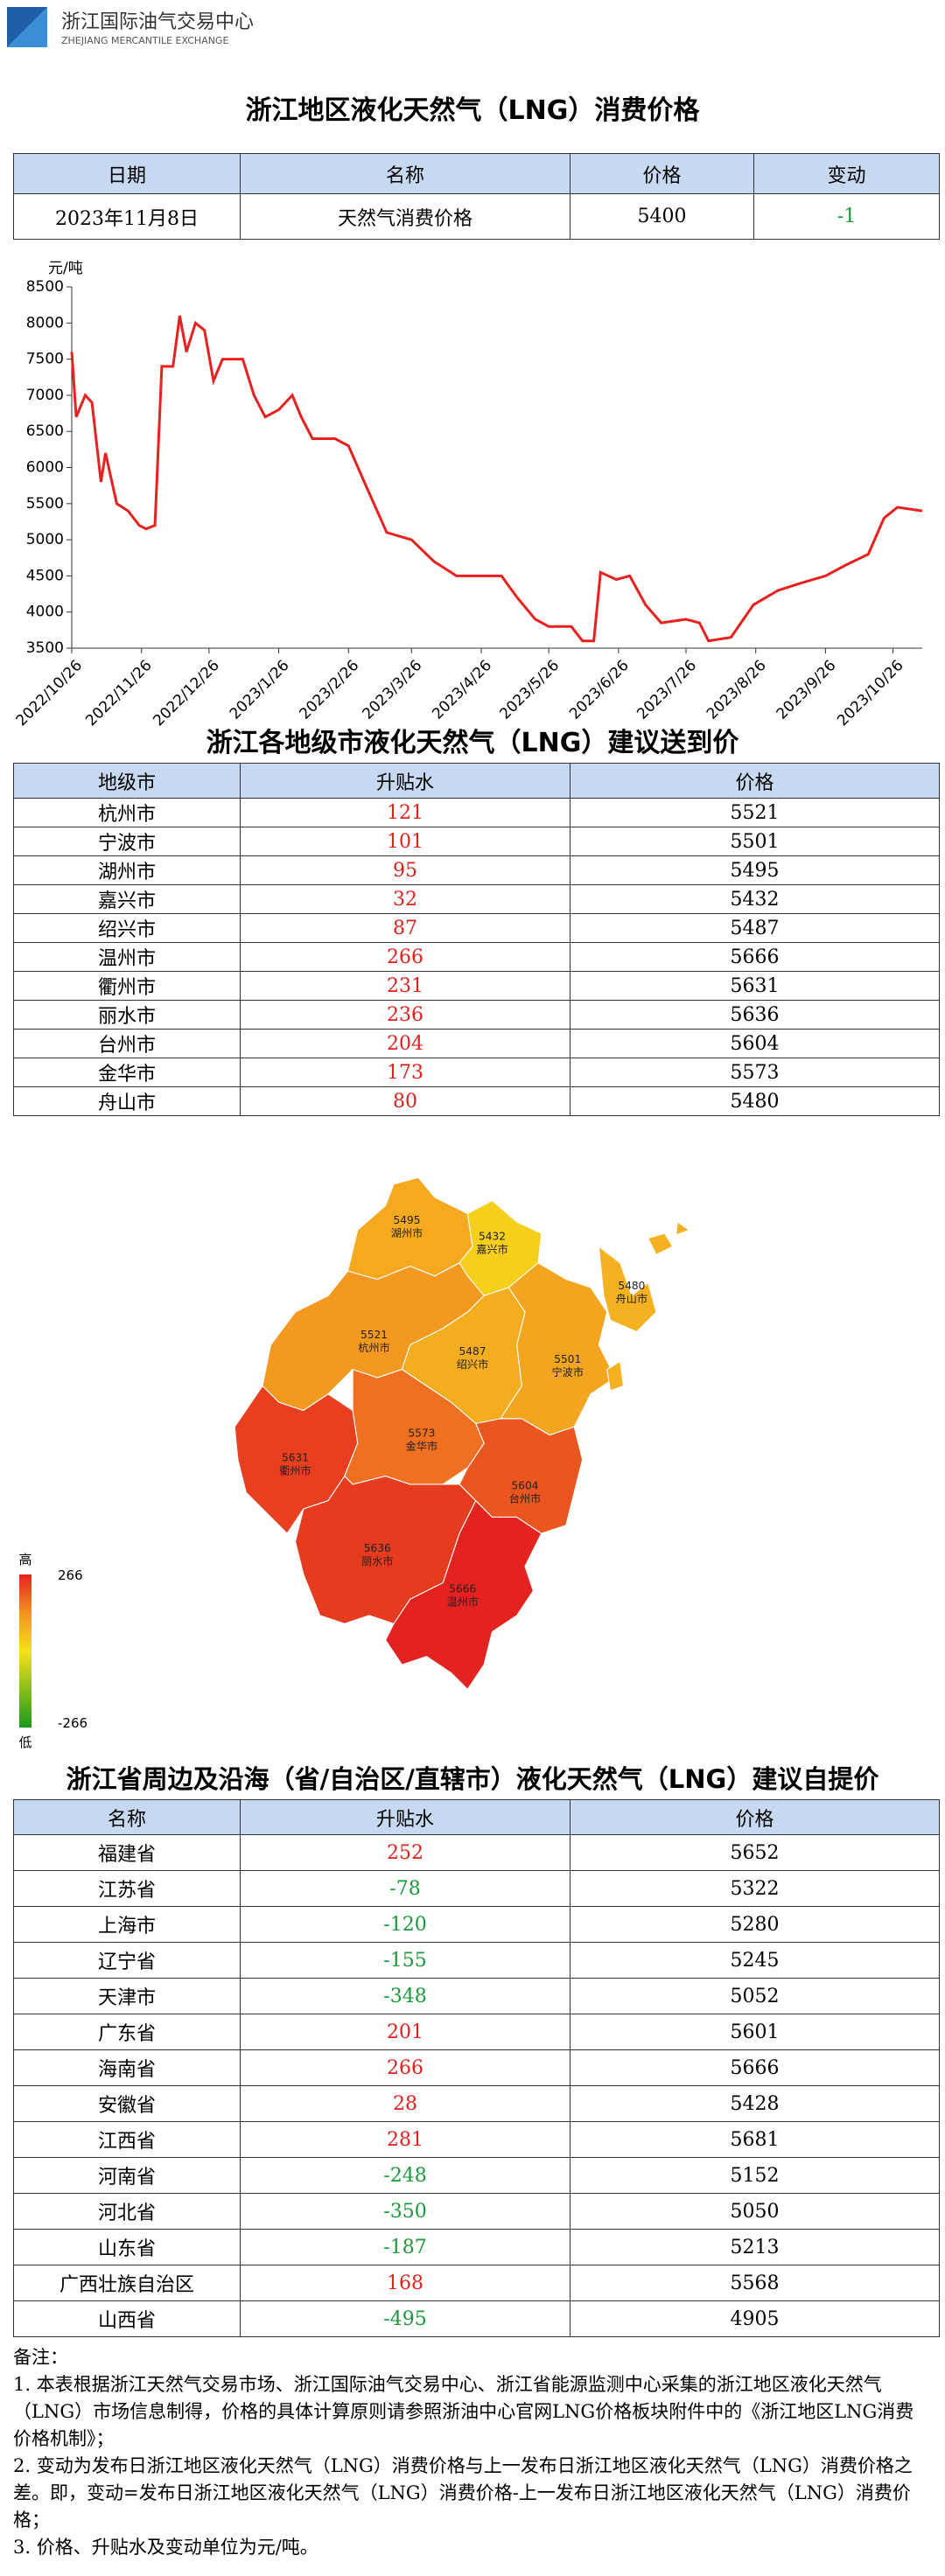  I want to click on x-tick-label: 2023/10/26, so click(870, 691).